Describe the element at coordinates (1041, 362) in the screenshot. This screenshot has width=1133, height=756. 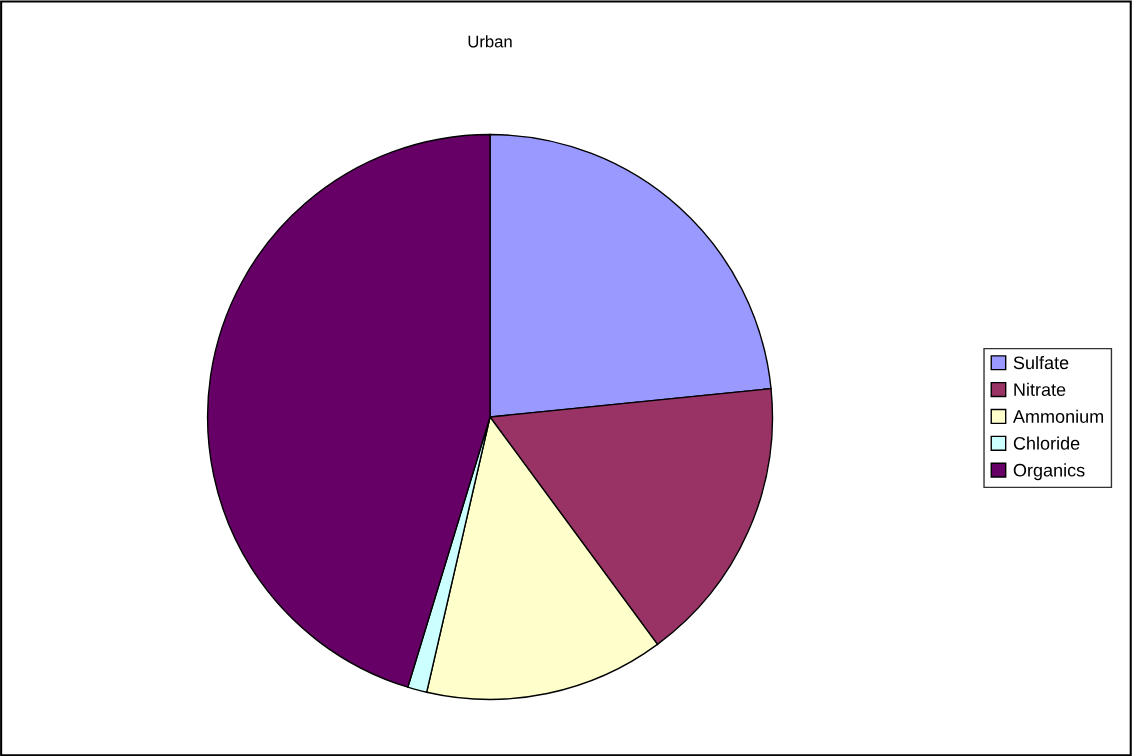
I see `legend-label: Sulfate` at that location.